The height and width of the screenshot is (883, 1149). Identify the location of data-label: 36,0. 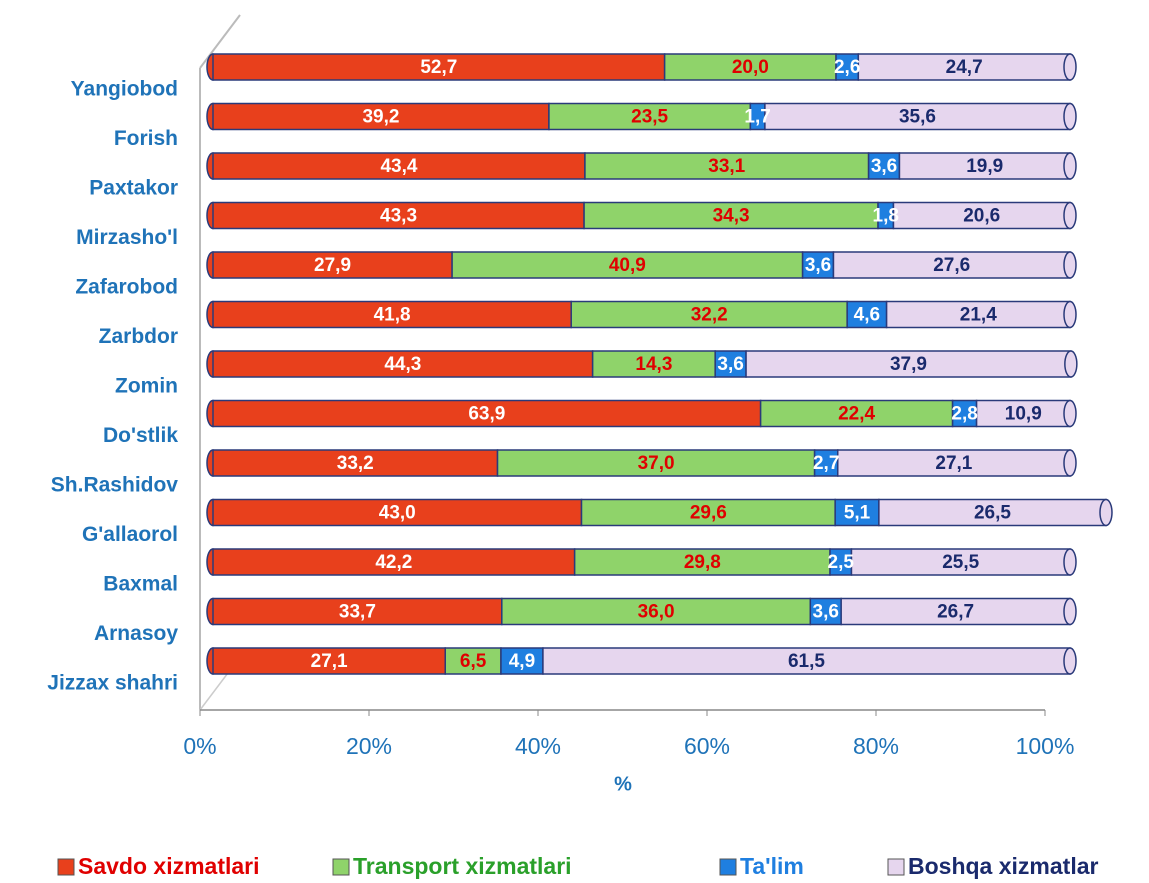
(656, 612).